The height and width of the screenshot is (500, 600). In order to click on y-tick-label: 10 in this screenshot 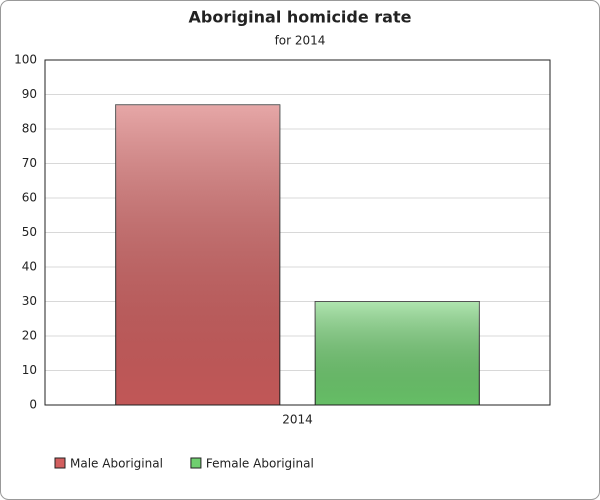, I will do `click(29, 370)`.